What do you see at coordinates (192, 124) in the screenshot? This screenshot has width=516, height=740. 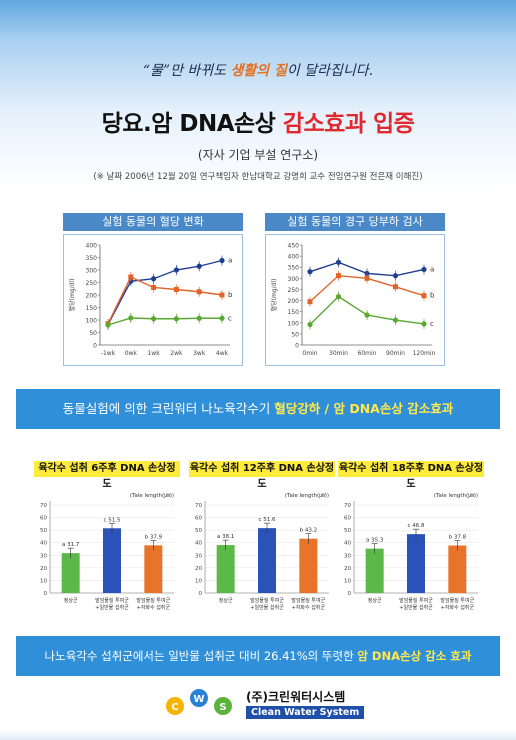 I see `headline-black: 당요.암 DNA손상` at bounding box center [192, 124].